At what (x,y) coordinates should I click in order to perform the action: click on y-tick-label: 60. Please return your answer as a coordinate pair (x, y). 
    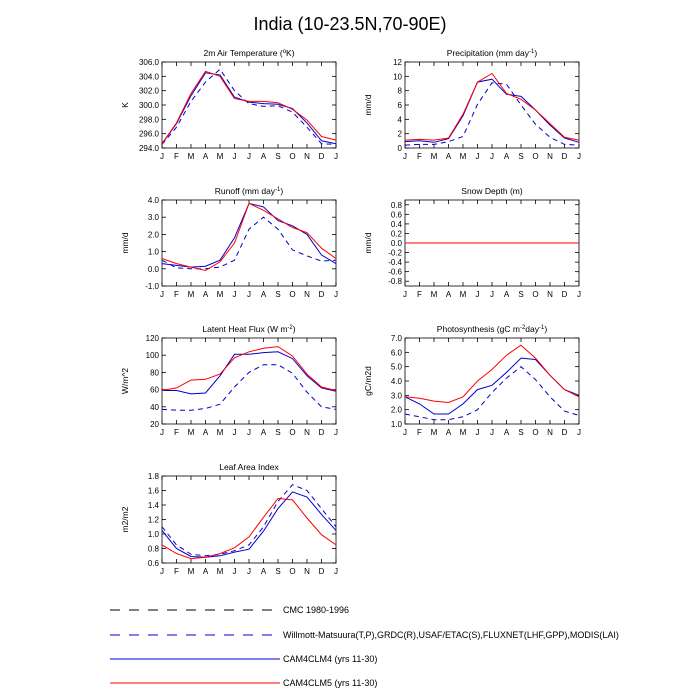
    Looking at the image, I should click on (154, 390).